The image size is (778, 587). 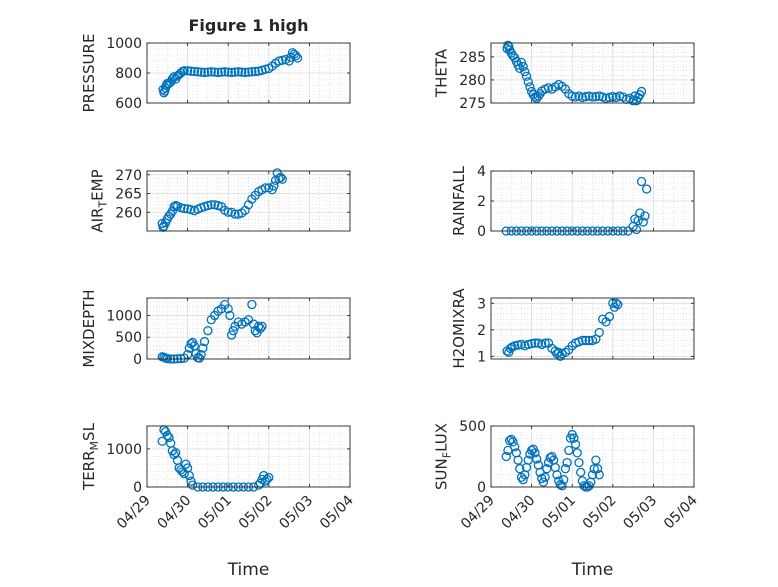 I want to click on y-tick-label: 600, so click(x=128, y=104).